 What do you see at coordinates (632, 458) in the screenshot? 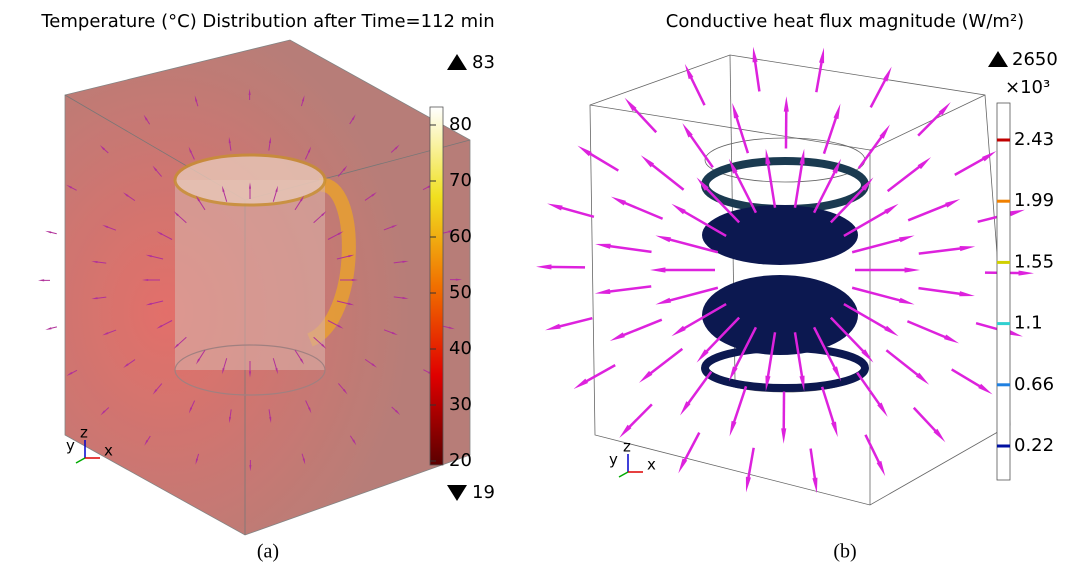
I see `axis-triad-b: y z x` at bounding box center [632, 458].